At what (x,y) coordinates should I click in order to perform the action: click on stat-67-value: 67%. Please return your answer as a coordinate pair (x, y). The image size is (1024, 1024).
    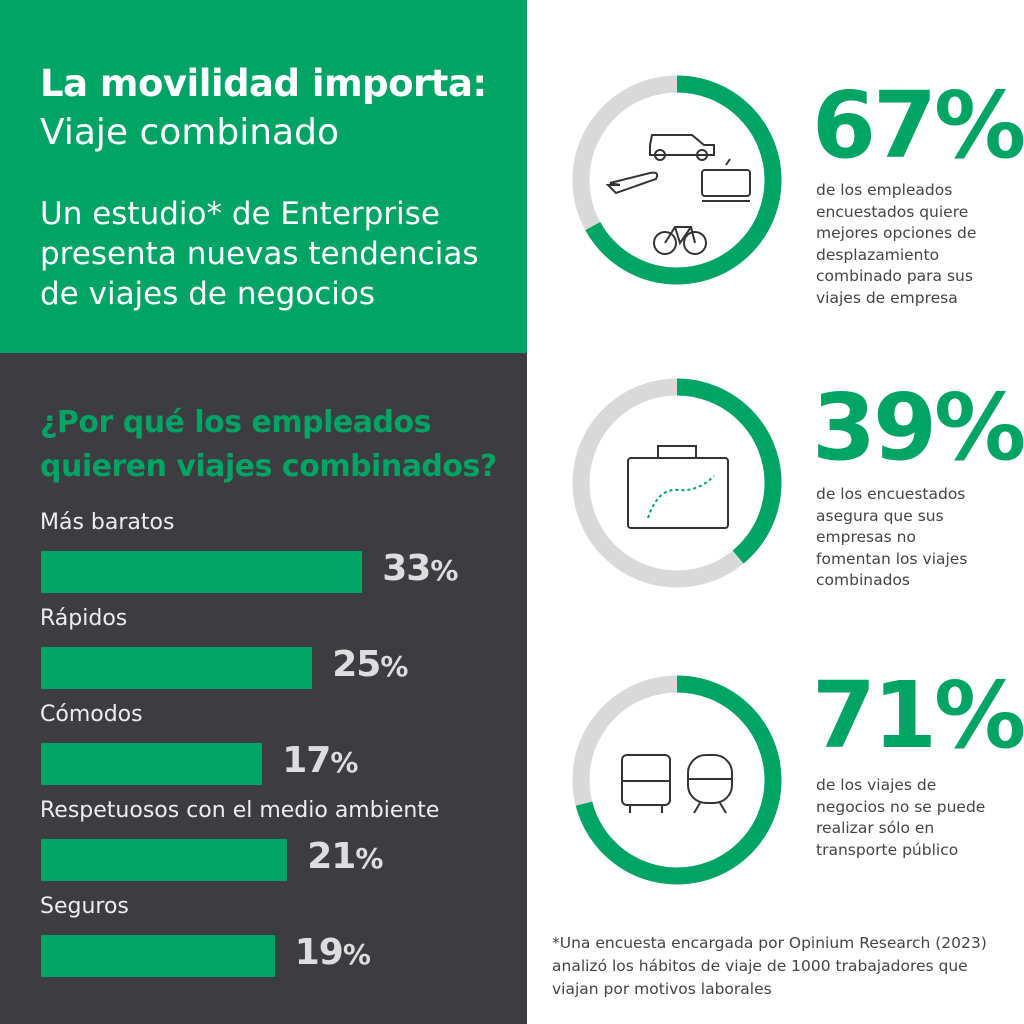
    Looking at the image, I should click on (918, 125).